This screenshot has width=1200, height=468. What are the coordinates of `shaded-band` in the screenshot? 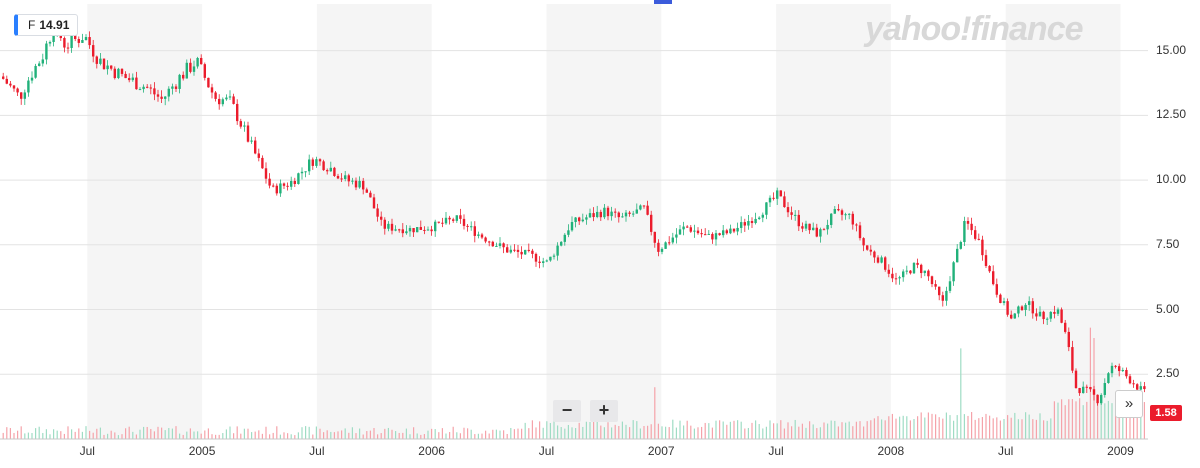 It's located at (604, 221).